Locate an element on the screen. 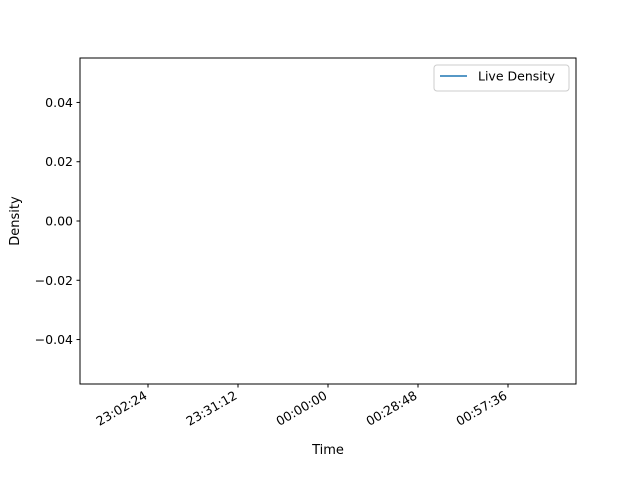  legend-box is located at coordinates (501, 78).